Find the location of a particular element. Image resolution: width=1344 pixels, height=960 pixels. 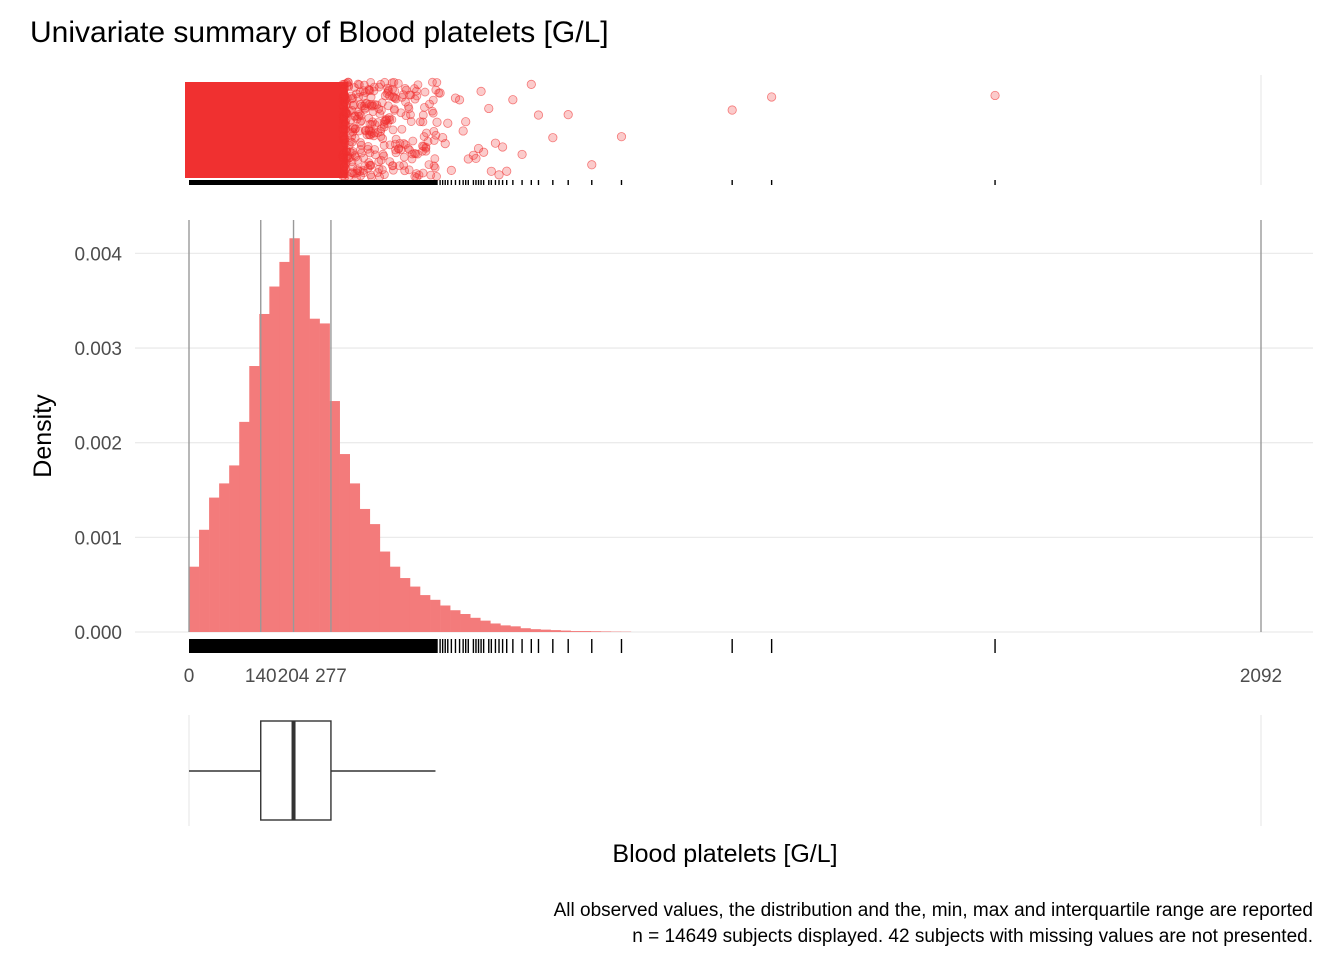

y-axis-title: Density is located at coordinates (43, 436).